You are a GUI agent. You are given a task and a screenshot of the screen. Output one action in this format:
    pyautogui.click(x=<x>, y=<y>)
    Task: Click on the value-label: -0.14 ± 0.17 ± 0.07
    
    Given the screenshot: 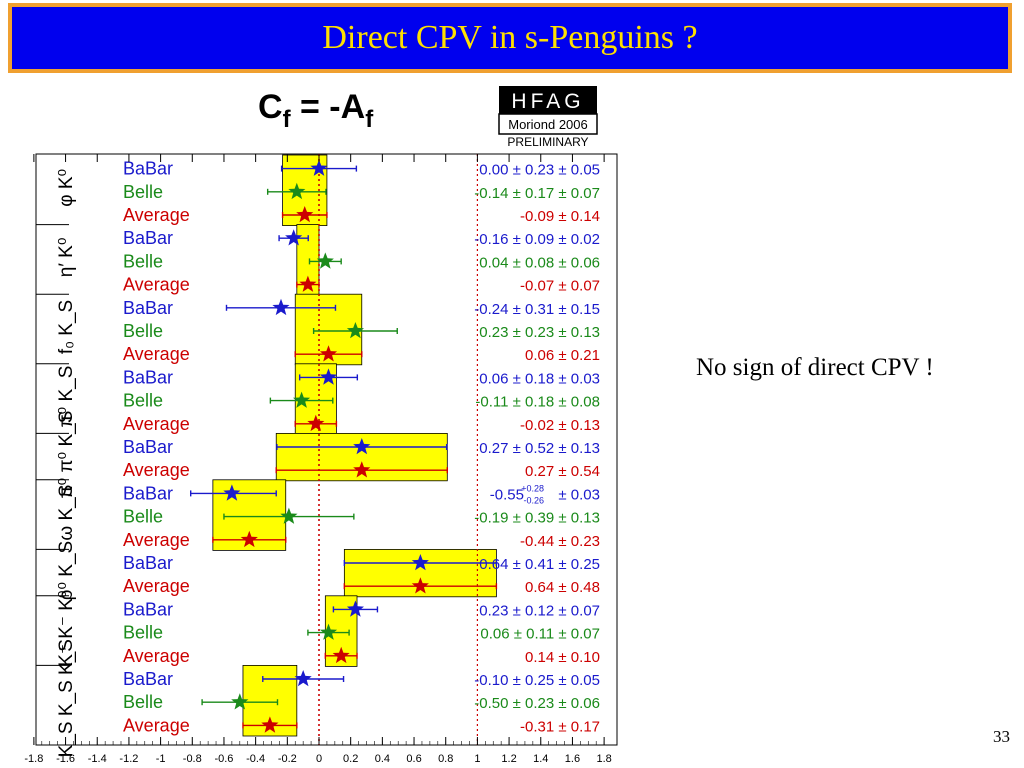 What is the action you would take?
    pyautogui.click(x=537, y=193)
    